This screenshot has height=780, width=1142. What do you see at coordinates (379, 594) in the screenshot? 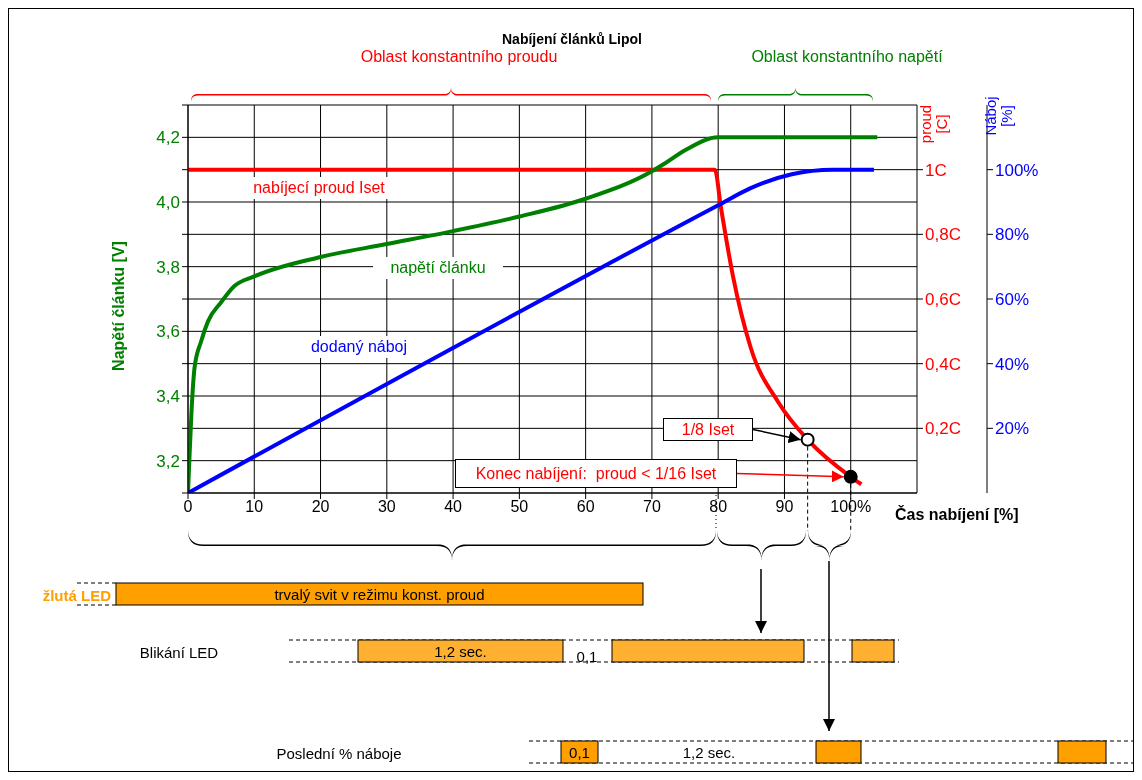
I see `text: trvalý svit v režimu konst. proud` at bounding box center [379, 594].